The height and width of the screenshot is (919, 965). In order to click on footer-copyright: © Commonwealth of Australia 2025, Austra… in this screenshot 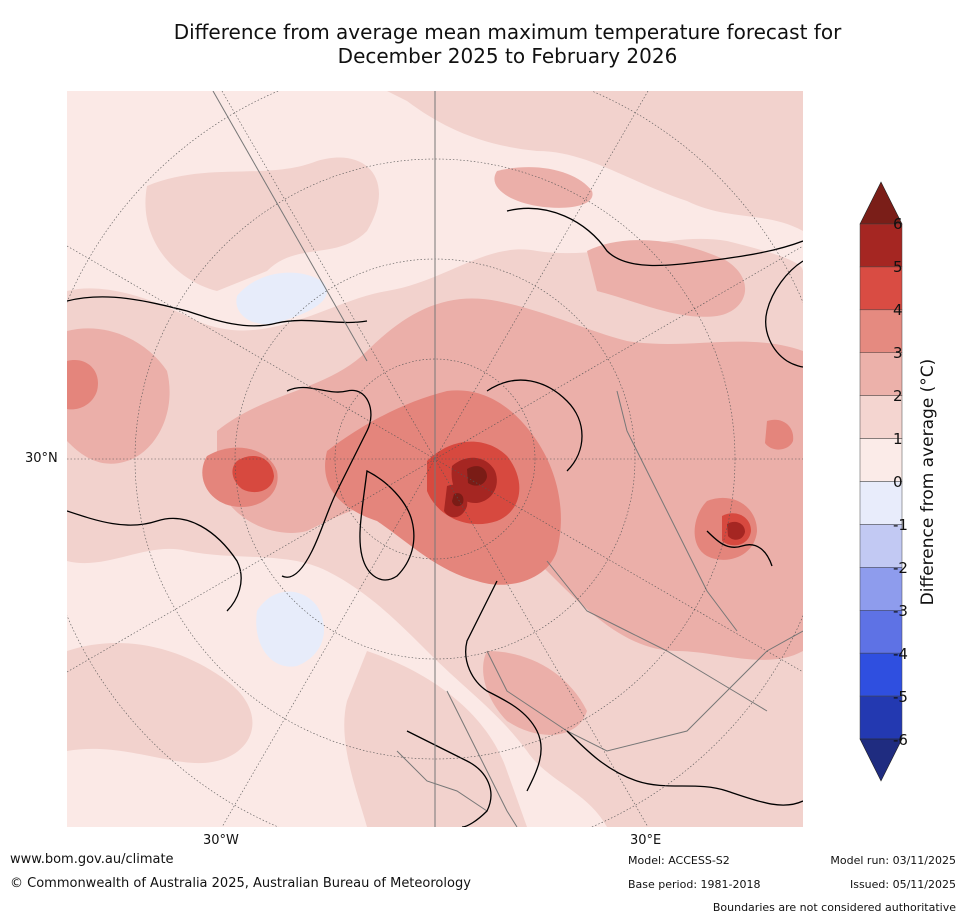, I will do `click(240, 883)`.